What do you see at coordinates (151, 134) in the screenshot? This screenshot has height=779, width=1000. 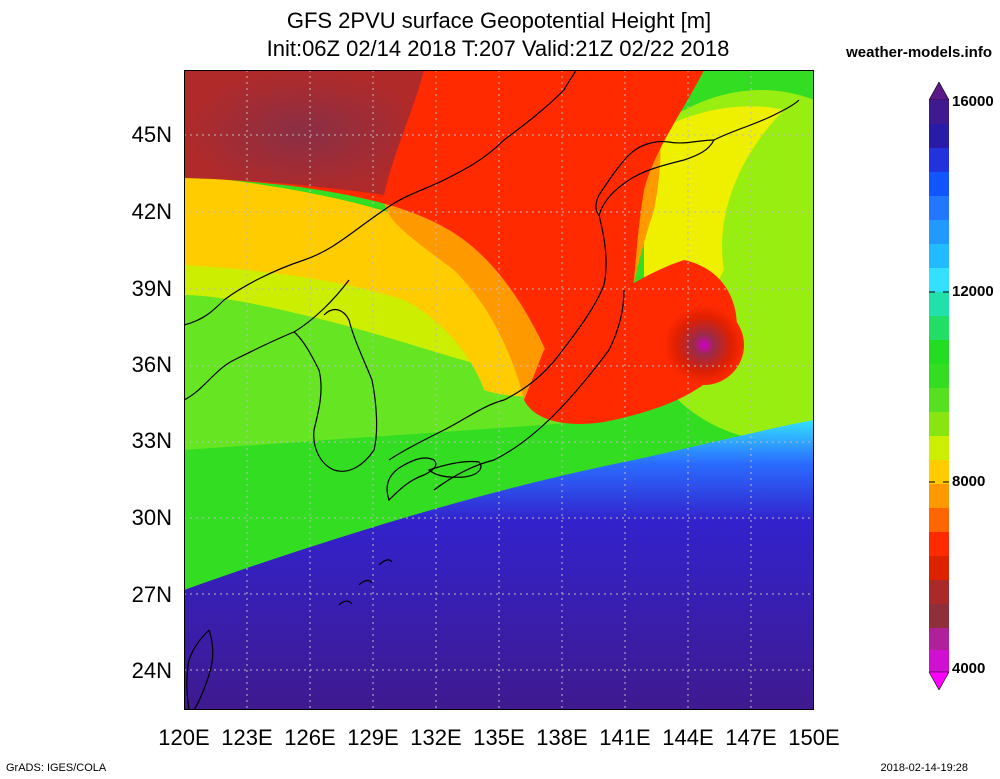 I see `lat-label: 45N` at bounding box center [151, 134].